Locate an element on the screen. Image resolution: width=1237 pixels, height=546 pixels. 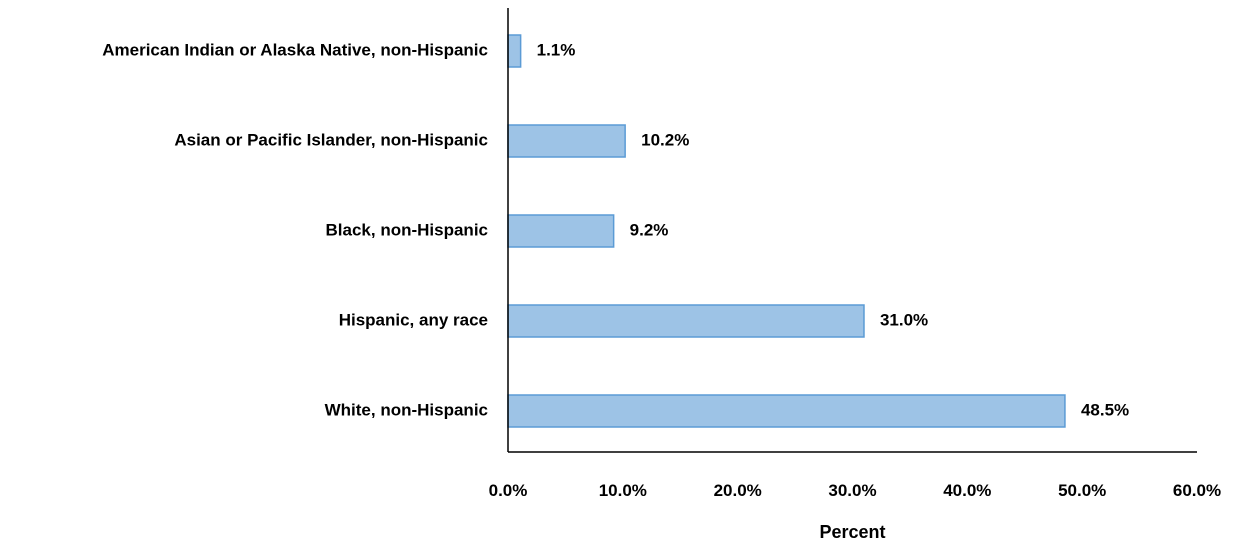
category-label-white-non-hispanic: White, non-Hispanic is located at coordinates (406, 409).